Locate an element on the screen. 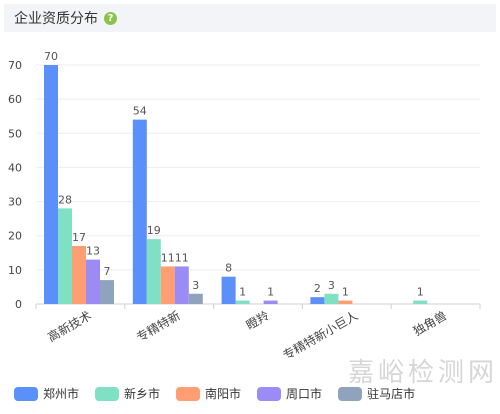 The height and width of the screenshot is (414, 500). x-tick-label: 独角兽 is located at coordinates (430, 323).